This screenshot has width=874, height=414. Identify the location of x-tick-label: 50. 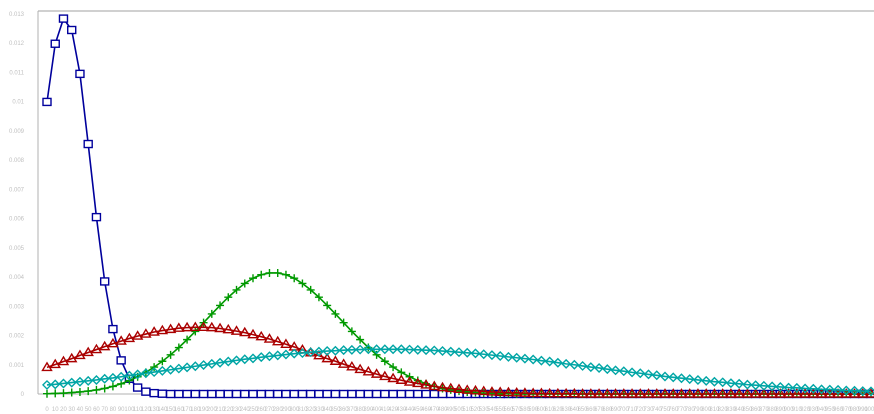
(88, 410).